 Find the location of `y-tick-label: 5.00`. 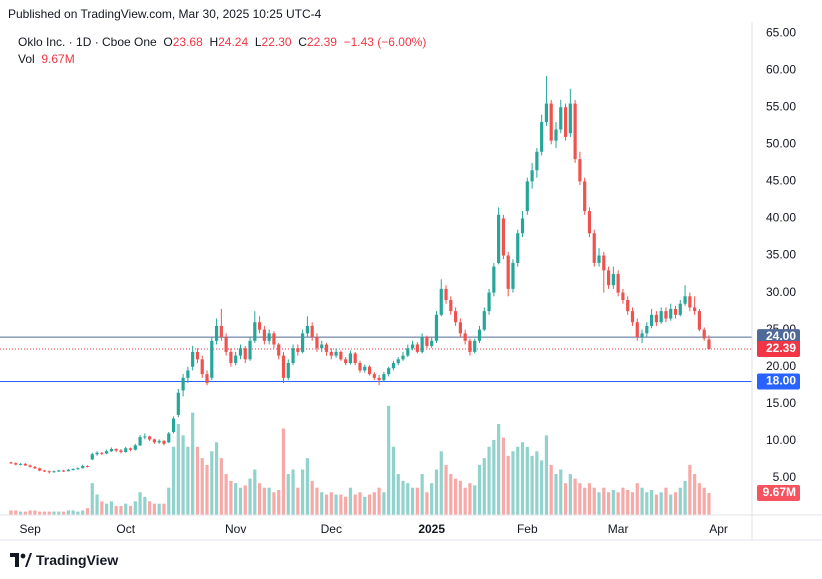

y-tick-label: 5.00 is located at coordinates (785, 477).